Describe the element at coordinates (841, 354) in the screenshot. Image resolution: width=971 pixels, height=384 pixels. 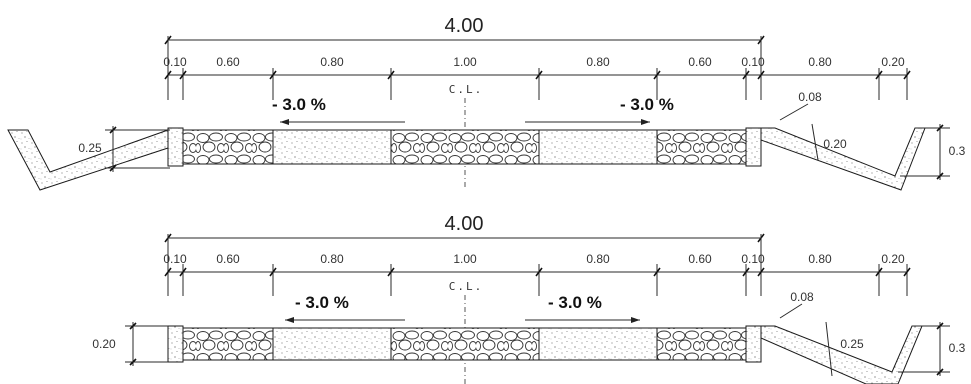
I see `right-ditch` at that location.